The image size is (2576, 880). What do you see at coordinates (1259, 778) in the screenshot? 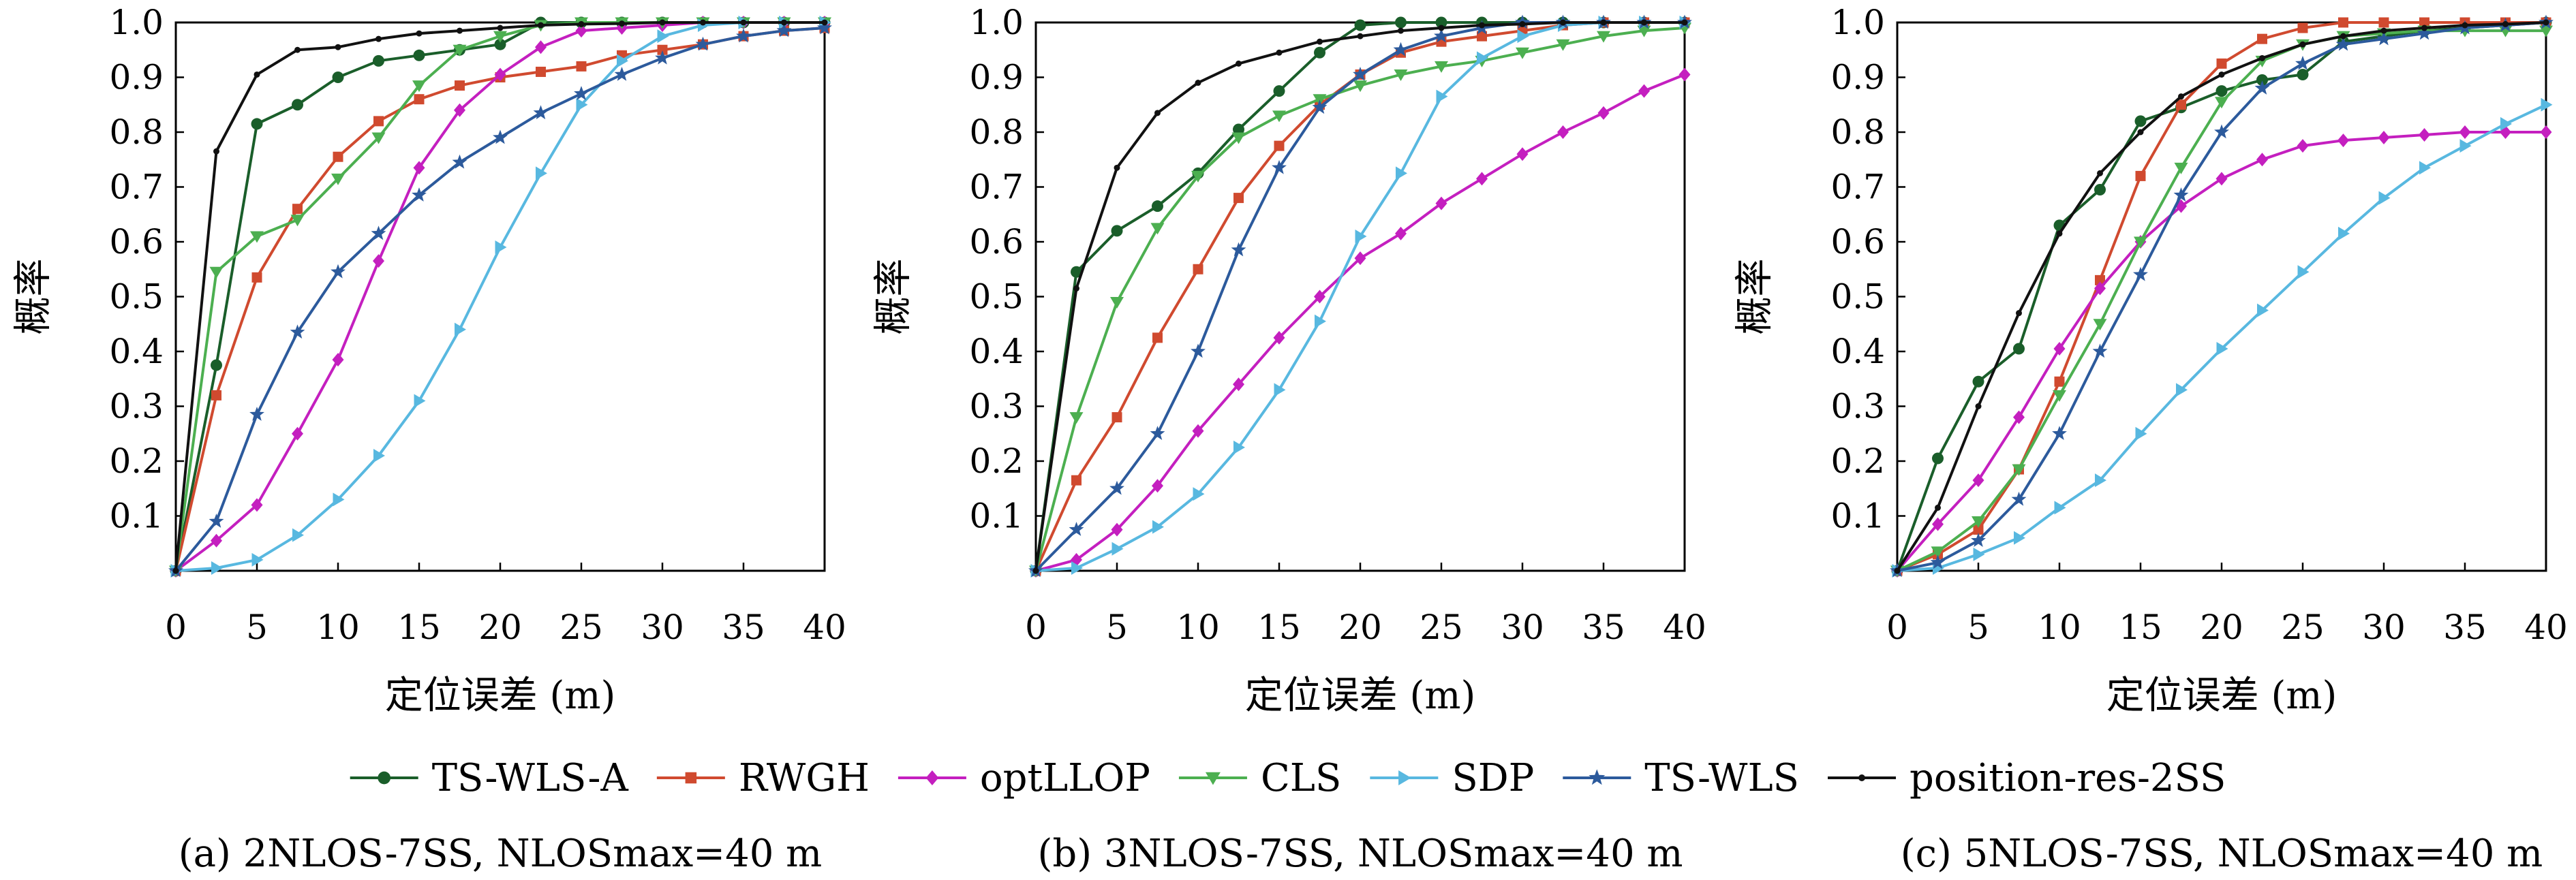
I see `legend-item-cls: CLS` at bounding box center [1259, 778].